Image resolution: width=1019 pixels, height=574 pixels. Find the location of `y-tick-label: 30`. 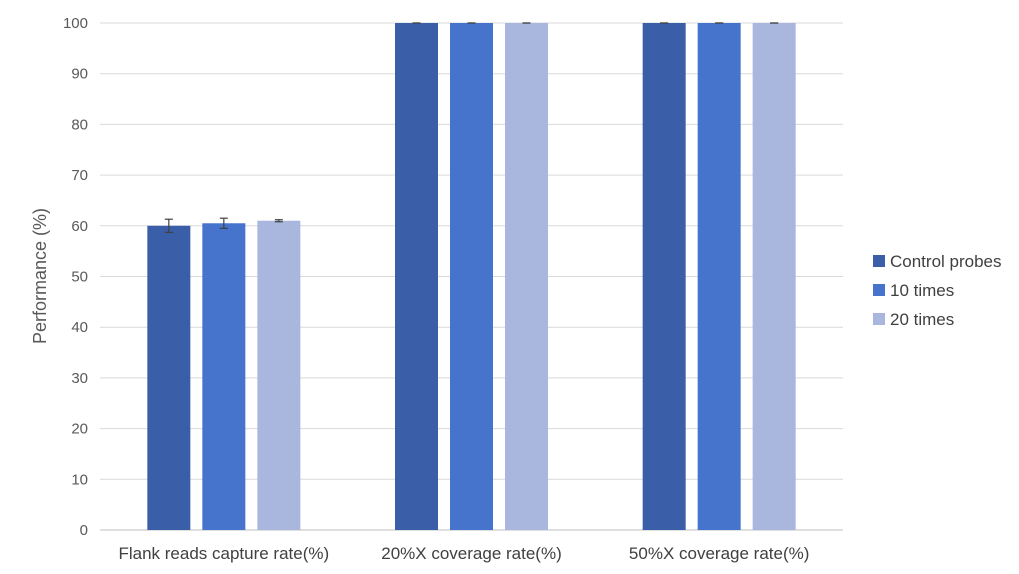

y-tick-label: 30 is located at coordinates (79, 378).